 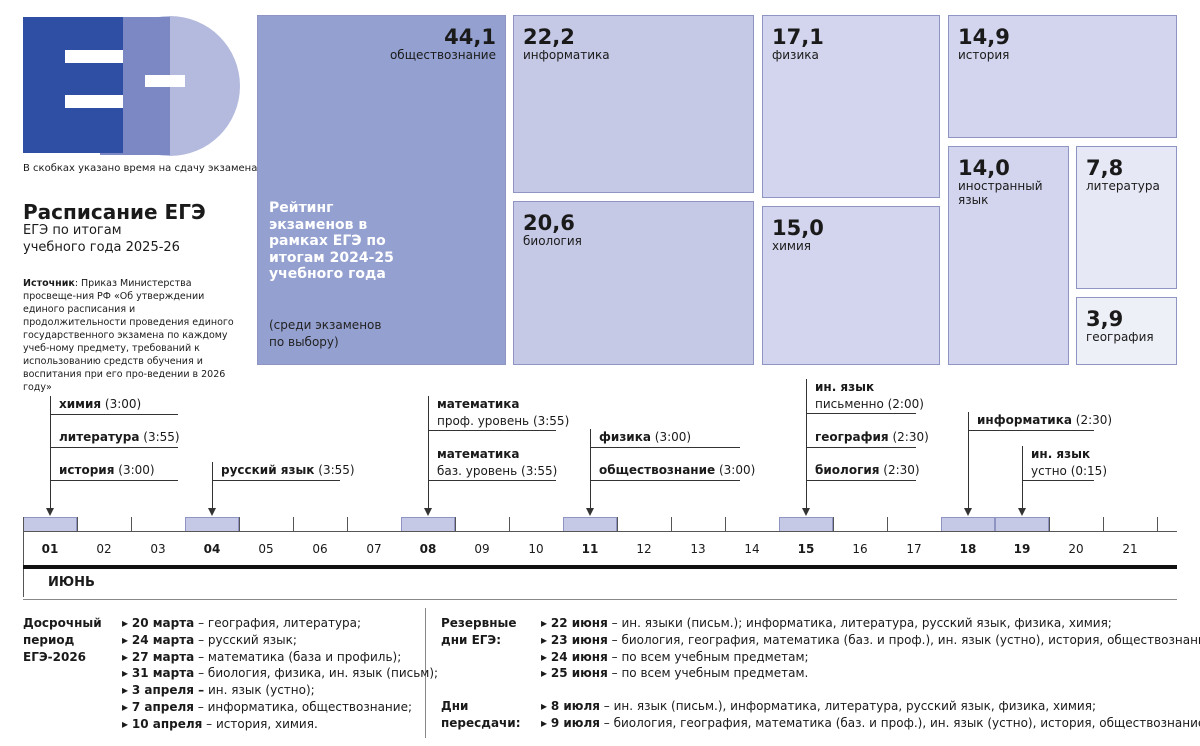 I want to click on day-label: 11, so click(x=590, y=549).